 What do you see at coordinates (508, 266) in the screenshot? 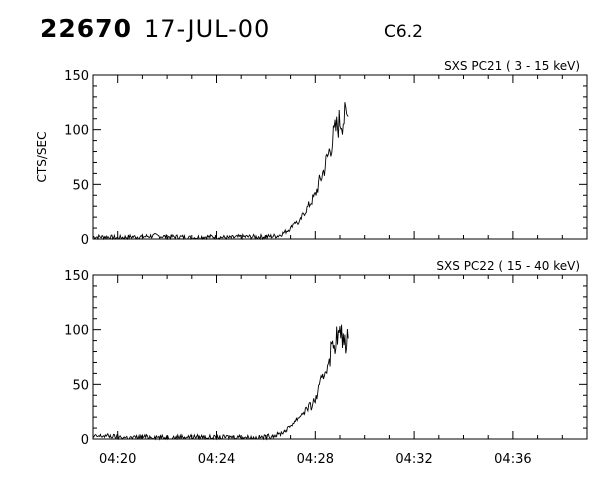
I see `panel-title: SXS PC22 ( 15 - 40 keV)` at bounding box center [508, 266].